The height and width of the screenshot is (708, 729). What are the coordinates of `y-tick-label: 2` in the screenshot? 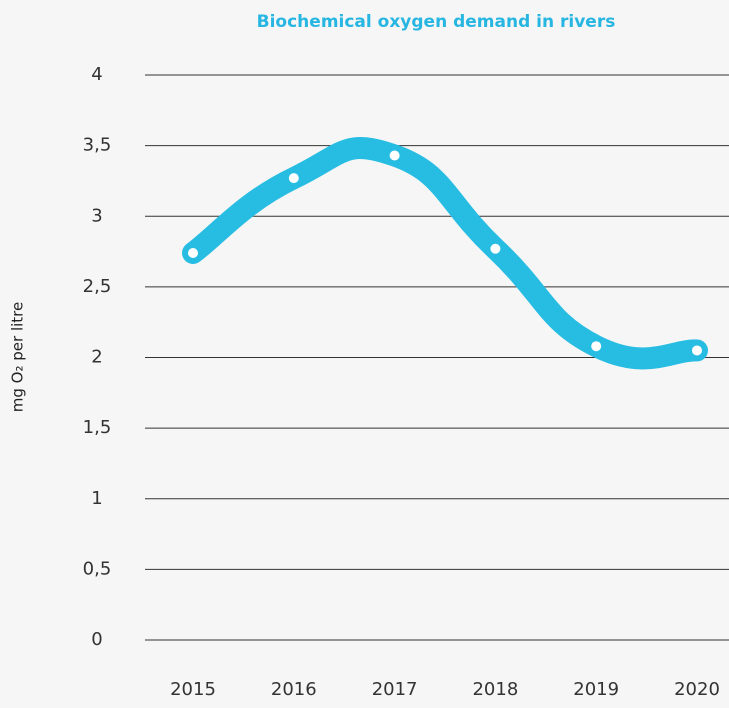 It's located at (96, 357).